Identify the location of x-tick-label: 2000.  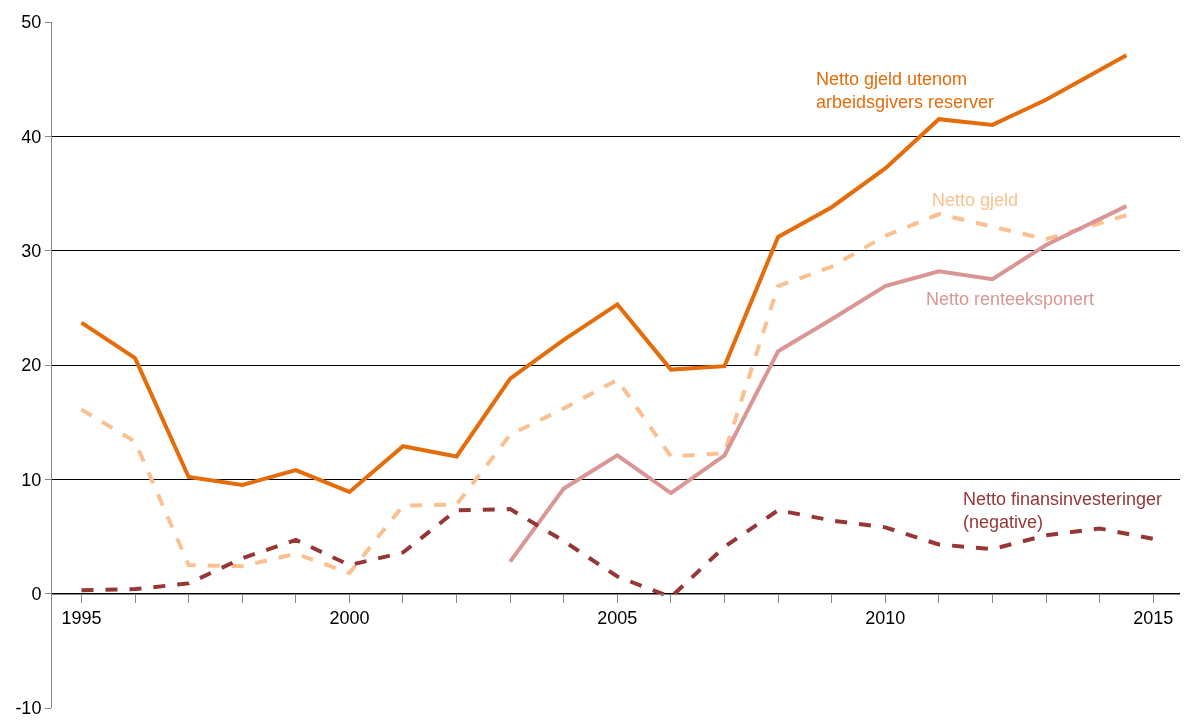
(349, 618).